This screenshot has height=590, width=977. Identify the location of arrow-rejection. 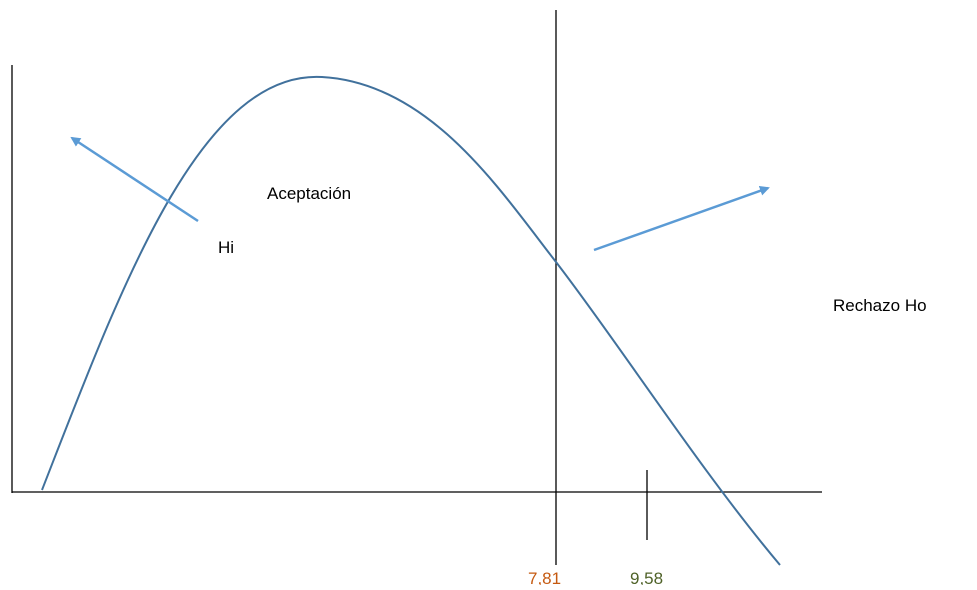
(681, 218).